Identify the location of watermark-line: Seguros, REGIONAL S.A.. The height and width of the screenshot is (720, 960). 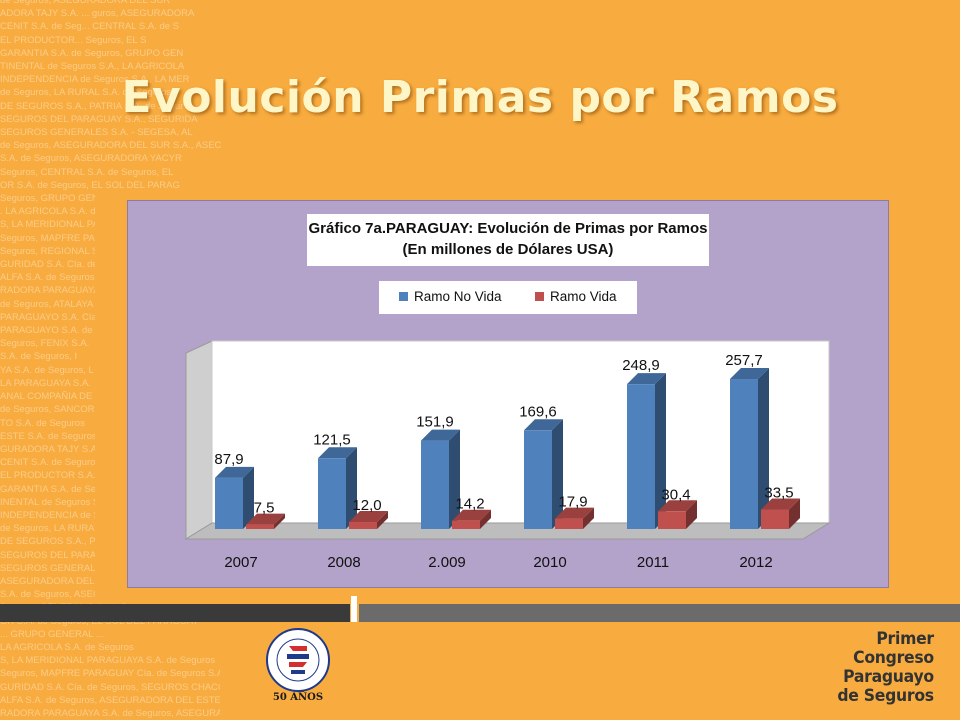
(47, 251).